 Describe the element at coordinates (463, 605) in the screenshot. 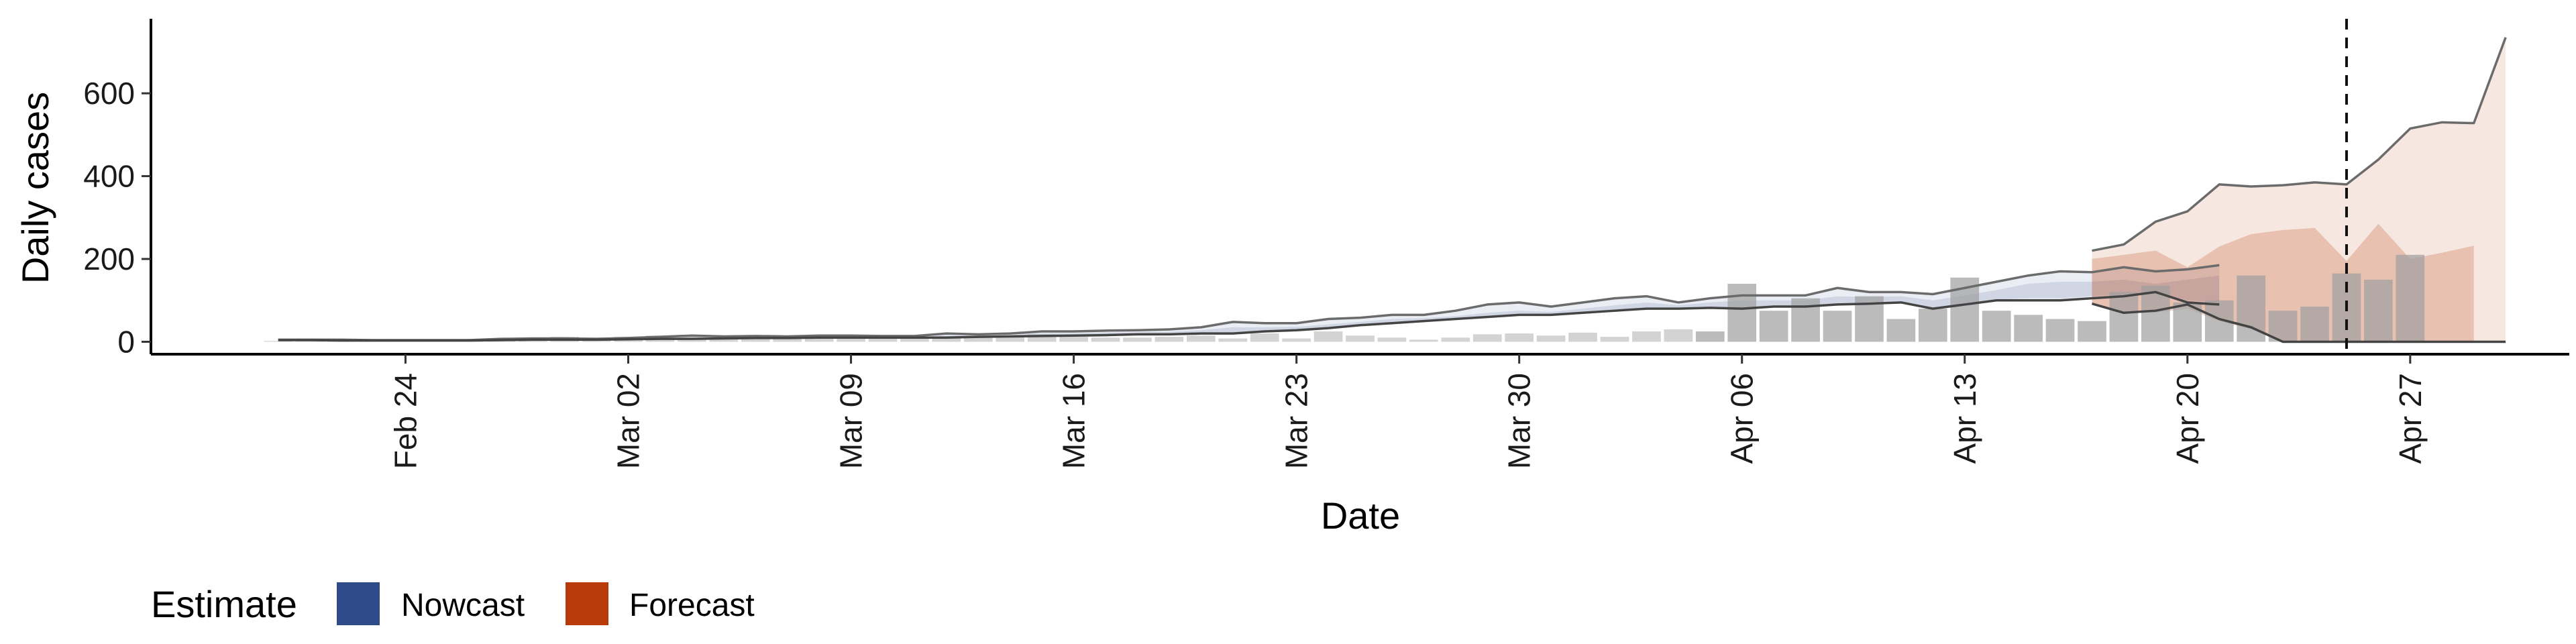

I see `legend-label-nowcast: Nowcast` at that location.